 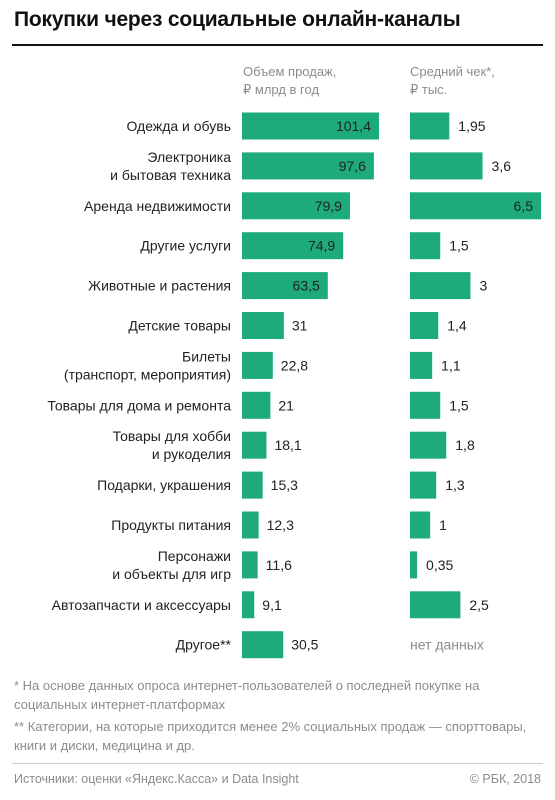 What do you see at coordinates (171, 574) in the screenshot?
I see `category-label-line-2: и объекты для игр` at bounding box center [171, 574].